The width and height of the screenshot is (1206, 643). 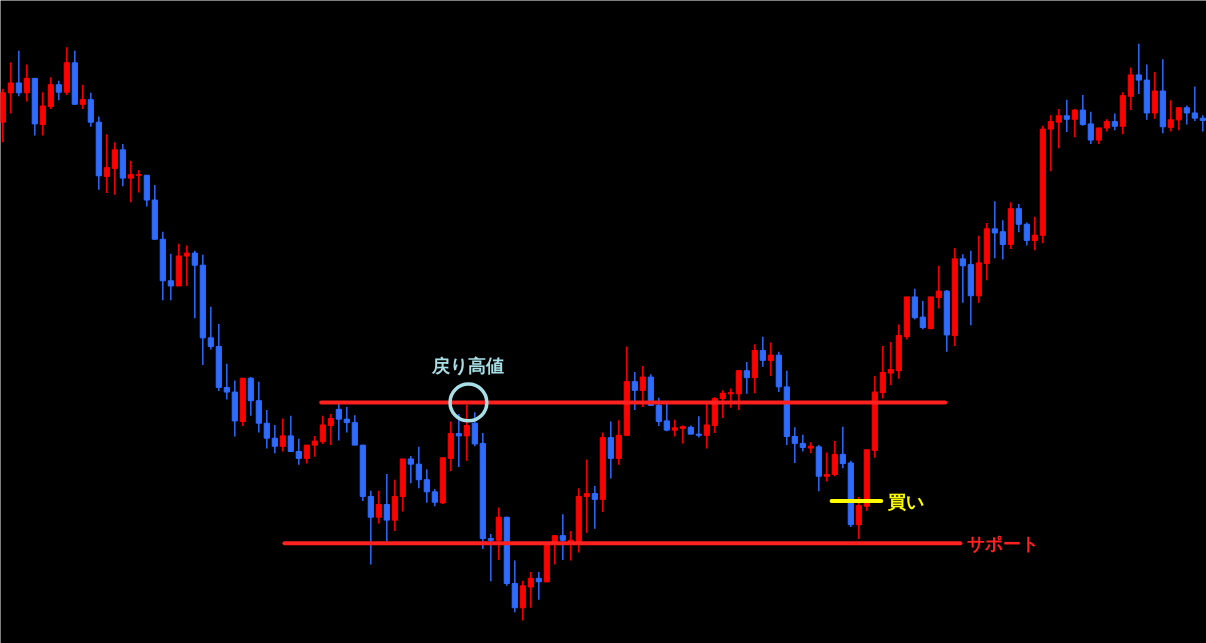 I want to click on annotation: 戻り高値, so click(x=468, y=366).